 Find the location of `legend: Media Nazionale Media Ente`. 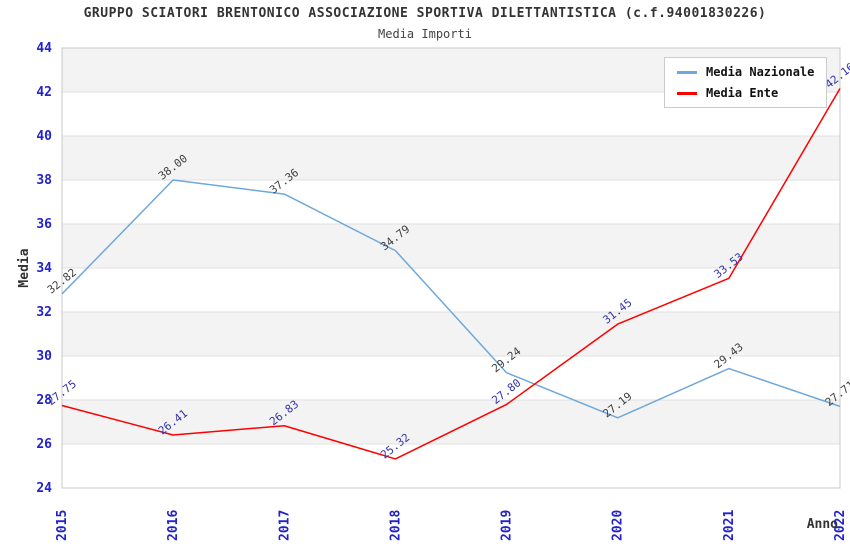

legend: Media Nazionale Media Ente is located at coordinates (746, 82).